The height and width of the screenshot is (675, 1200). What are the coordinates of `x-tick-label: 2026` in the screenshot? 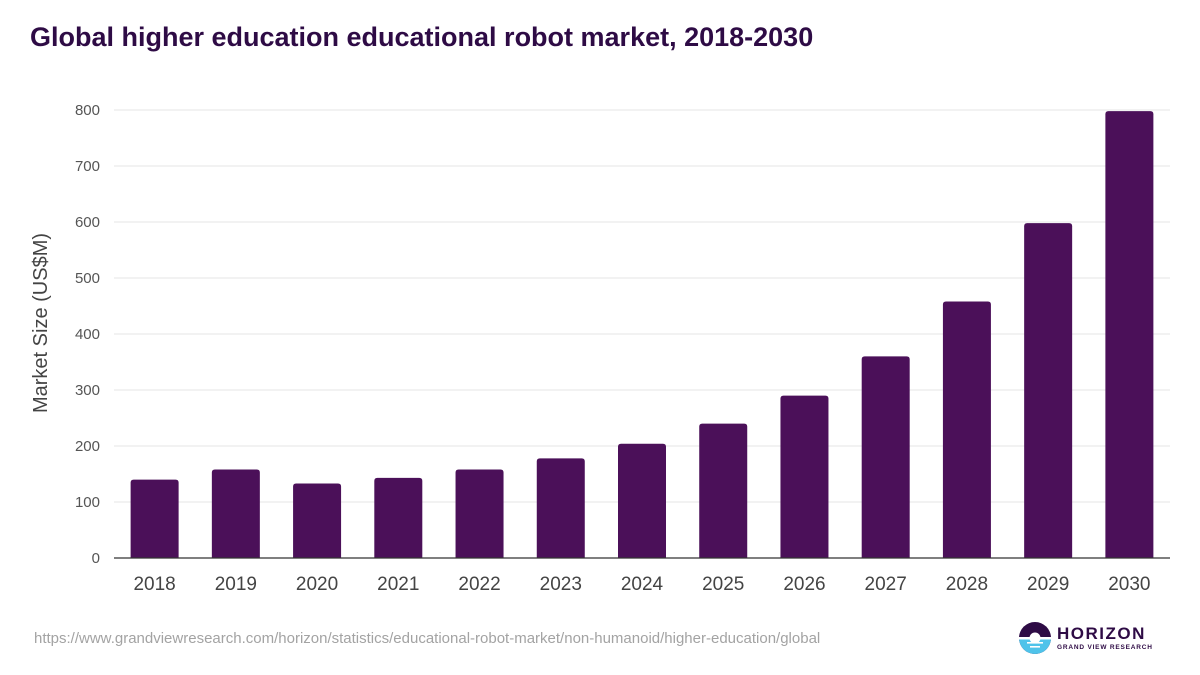 It's located at (804, 584).